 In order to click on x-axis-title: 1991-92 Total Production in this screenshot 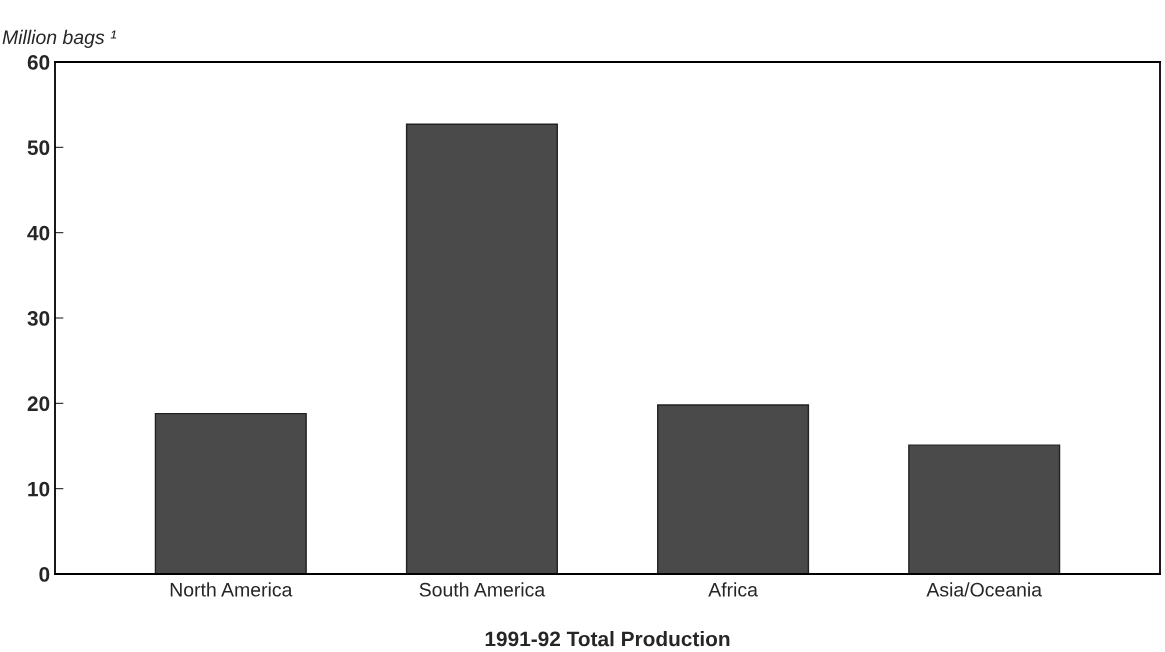, I will do `click(607, 639)`.